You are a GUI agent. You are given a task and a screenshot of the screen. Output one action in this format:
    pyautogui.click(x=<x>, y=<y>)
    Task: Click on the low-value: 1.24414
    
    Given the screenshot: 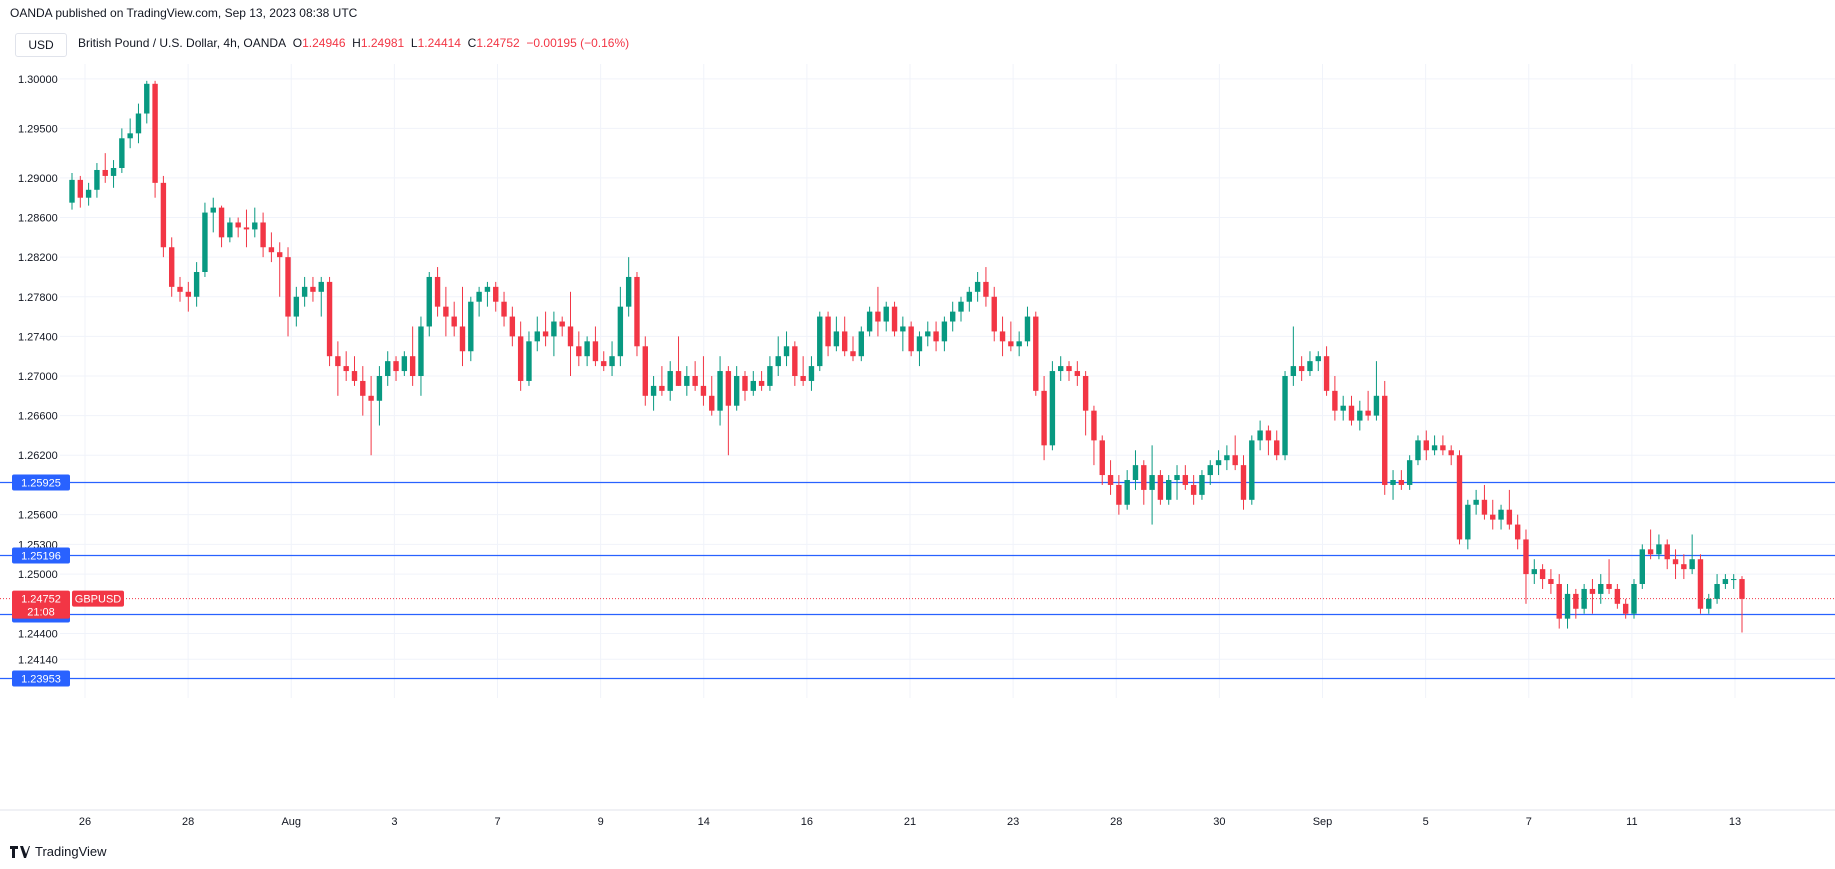 What is the action you would take?
    pyautogui.click(x=439, y=43)
    